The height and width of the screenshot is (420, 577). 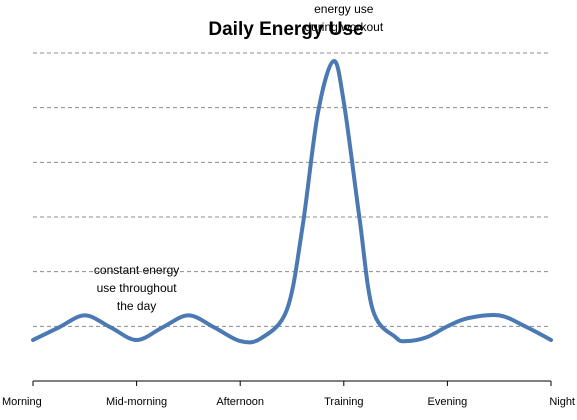 What do you see at coordinates (343, 18) in the screenshot?
I see `annotation: energy use during workout` at bounding box center [343, 18].